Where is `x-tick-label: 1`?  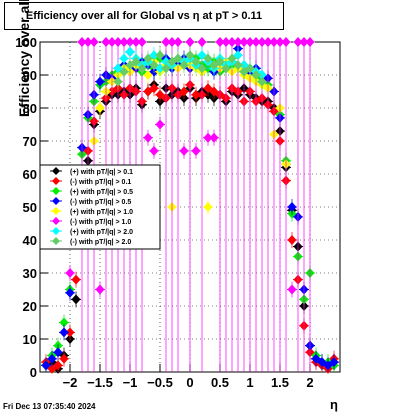
x-tick-label: 1 is located at coordinates (249, 382).